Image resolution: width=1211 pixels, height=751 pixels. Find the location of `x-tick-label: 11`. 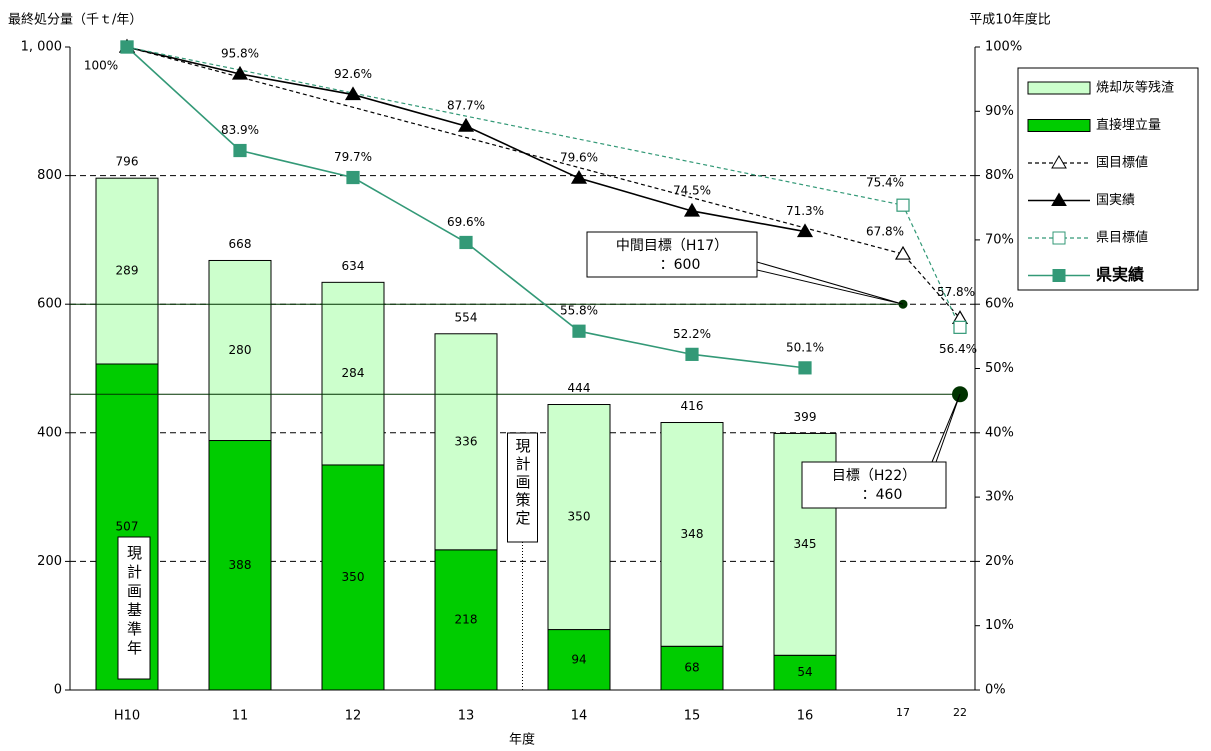

x-tick-label: 11 is located at coordinates (240, 716).